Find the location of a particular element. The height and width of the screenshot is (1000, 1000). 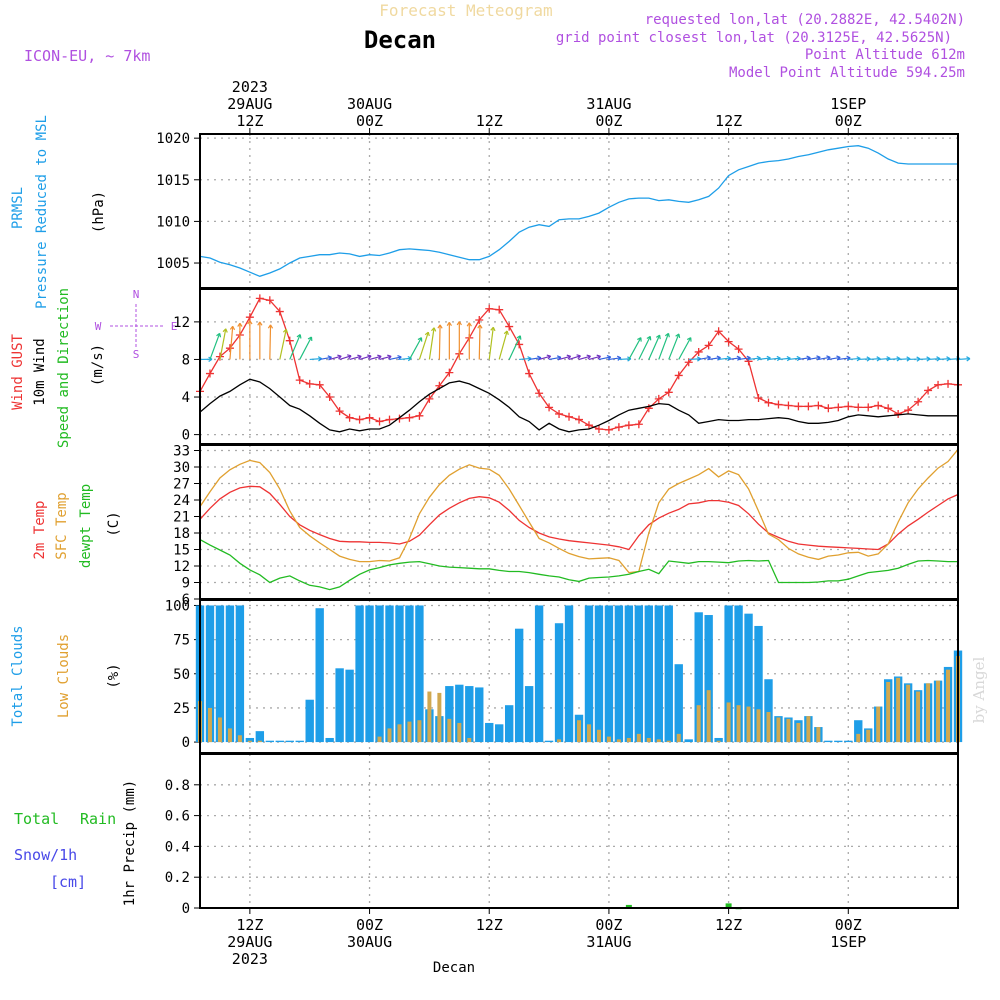

clouds-low-label: Low Clouds is located at coordinates (64, 676).